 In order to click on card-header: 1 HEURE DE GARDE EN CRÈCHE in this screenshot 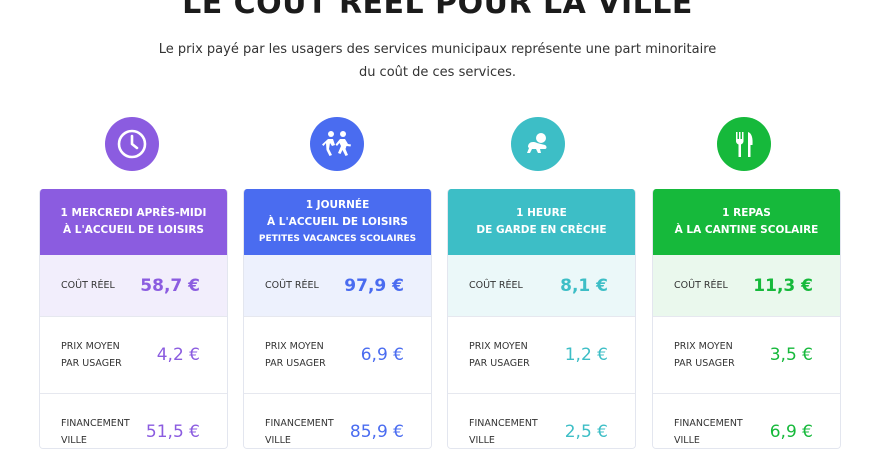, I will do `click(541, 222)`.